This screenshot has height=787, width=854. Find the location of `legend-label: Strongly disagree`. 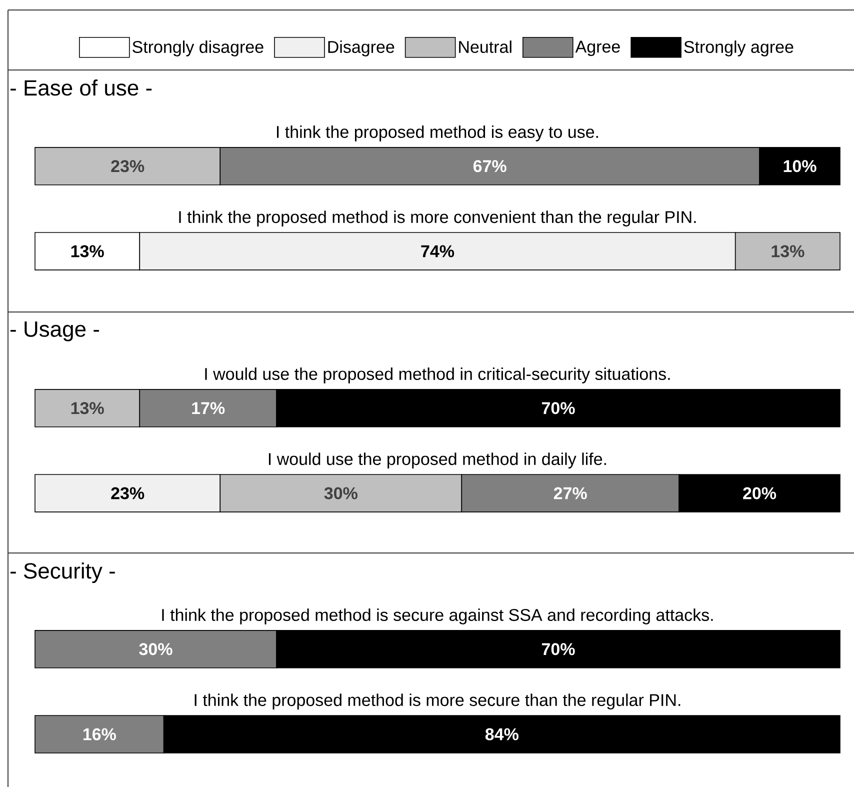

legend-label: Strongly disagree is located at coordinates (198, 48).